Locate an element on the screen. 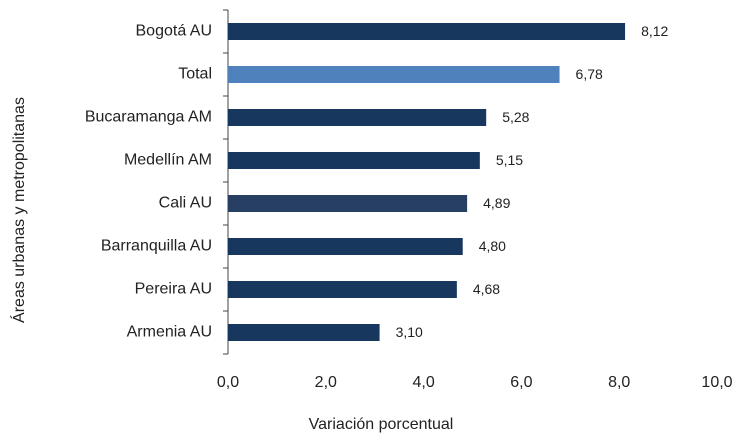 This screenshot has height=436, width=735. value-label: 5,15 is located at coordinates (509, 160).